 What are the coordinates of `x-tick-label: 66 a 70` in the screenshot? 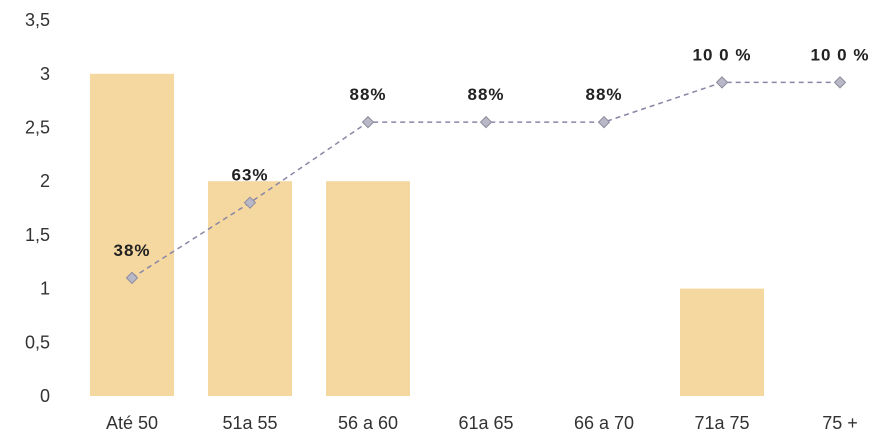 It's located at (604, 423).